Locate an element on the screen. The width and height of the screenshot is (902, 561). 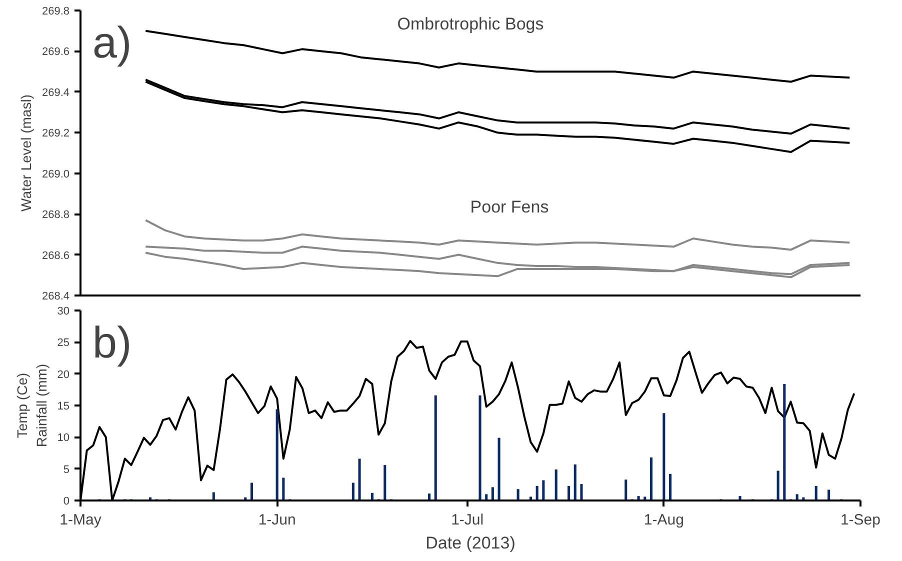
y-tick-label: 25 is located at coordinates (63, 343).